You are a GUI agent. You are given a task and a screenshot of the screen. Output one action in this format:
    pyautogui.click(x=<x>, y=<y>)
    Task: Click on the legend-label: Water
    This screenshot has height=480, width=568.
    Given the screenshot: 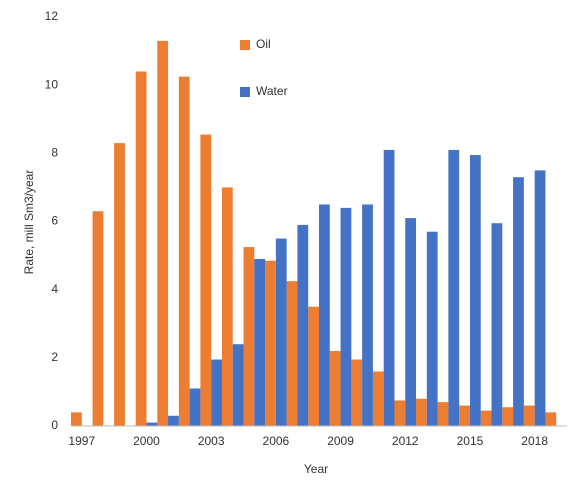 What is the action you would take?
    pyautogui.click(x=272, y=91)
    